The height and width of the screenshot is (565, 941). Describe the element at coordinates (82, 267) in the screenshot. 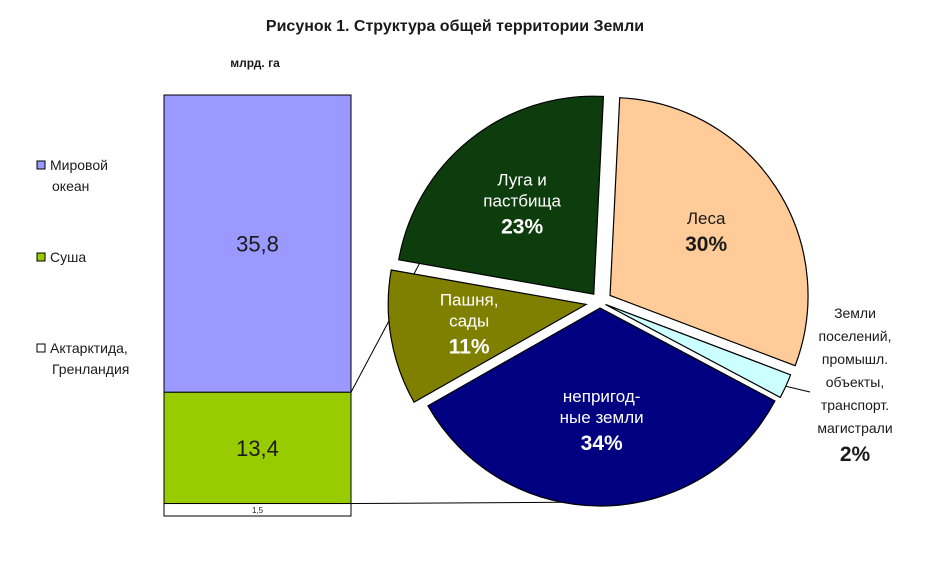

I see `legend: Мировой океан Суша Актарктида, Гренландия` at that location.